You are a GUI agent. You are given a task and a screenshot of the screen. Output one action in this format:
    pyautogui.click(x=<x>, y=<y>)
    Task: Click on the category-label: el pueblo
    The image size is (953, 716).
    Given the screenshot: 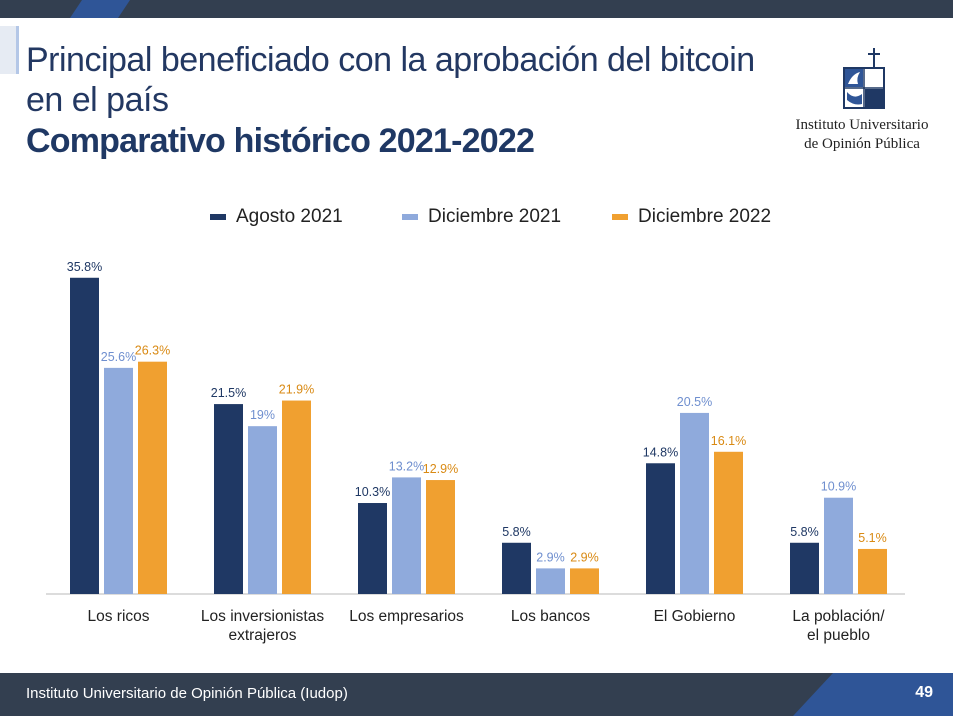 What is the action you would take?
    pyautogui.click(x=838, y=635)
    